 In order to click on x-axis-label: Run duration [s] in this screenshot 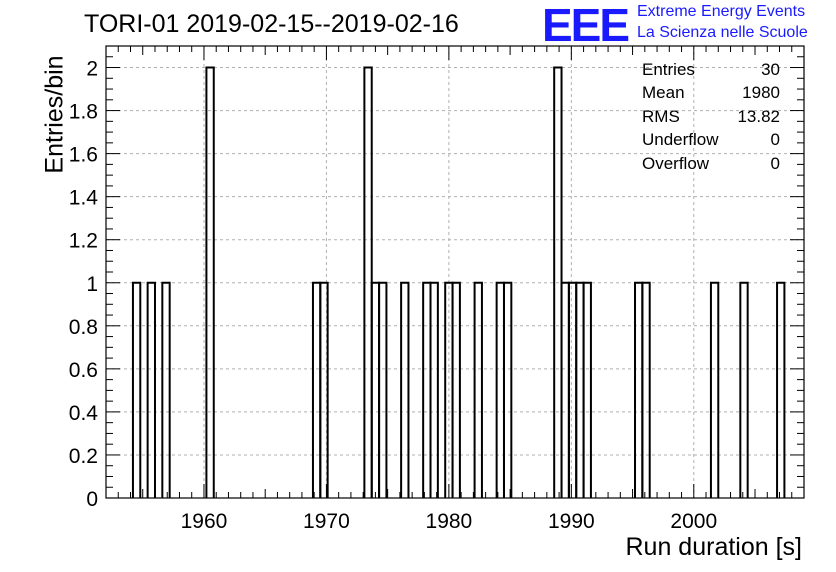, I will do `click(714, 547)`.